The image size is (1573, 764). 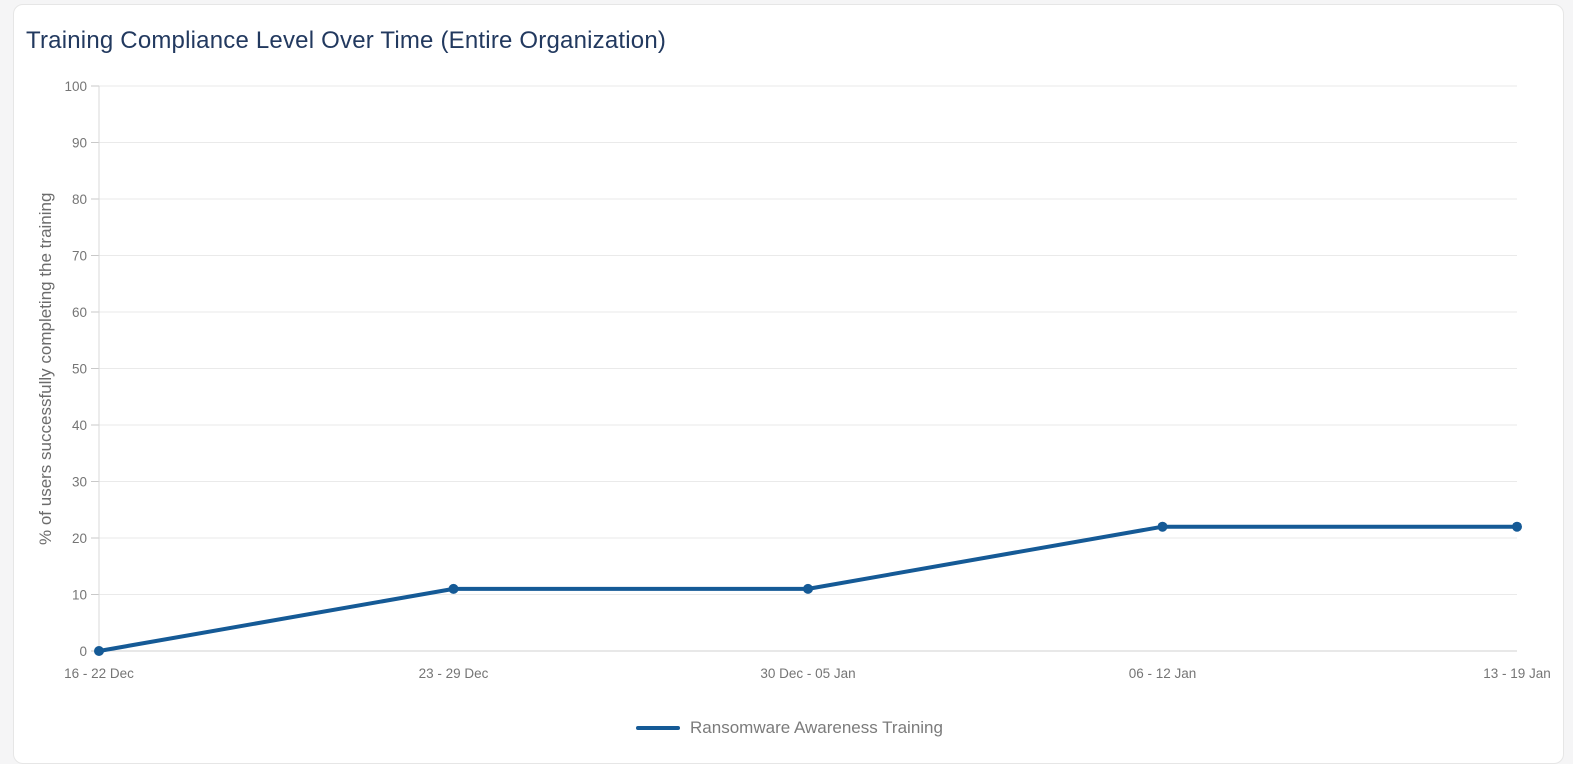 I want to click on x-tick-label: 30 Dec - 05 Jan, so click(x=807, y=673).